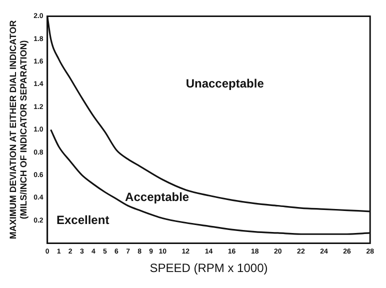 The width and height of the screenshot is (386, 288). Describe the element at coordinates (18, 130) in the screenshot. I see `y-axis-title: MAXIMUM DEVIATION AT EITHER DIAL INDICATOR (MILS/INCH OF INDICATOR SEPARATION)` at that location.